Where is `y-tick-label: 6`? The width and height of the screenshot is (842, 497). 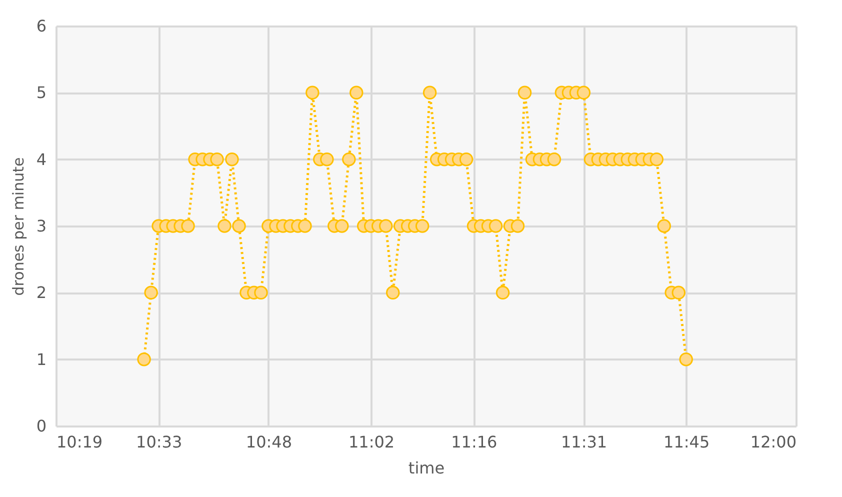 y-tick-label: 6 is located at coordinates (41, 26).